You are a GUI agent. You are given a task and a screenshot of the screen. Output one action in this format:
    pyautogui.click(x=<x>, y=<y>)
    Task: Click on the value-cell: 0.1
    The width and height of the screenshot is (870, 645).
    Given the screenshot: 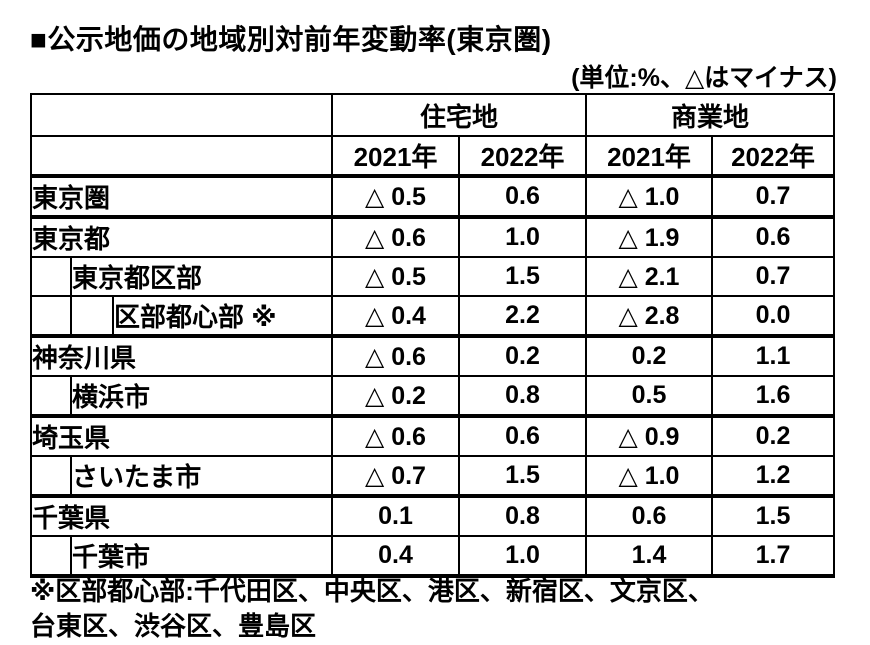 What is the action you would take?
    pyautogui.click(x=395, y=515)
    